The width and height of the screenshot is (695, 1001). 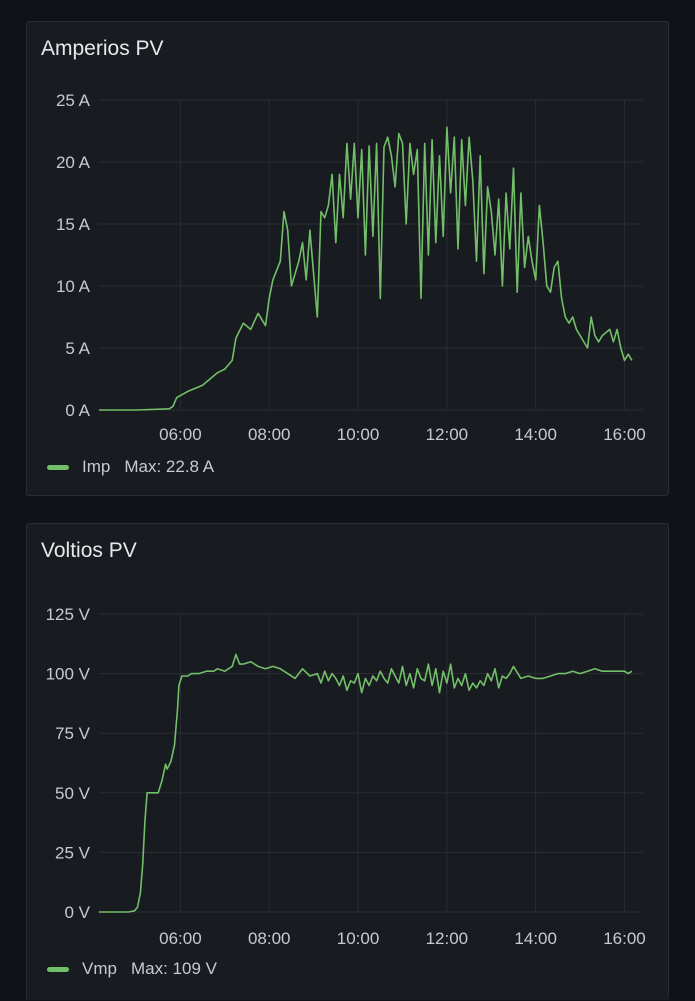 I want to click on y-tick-label: 10 A, so click(x=73, y=286).